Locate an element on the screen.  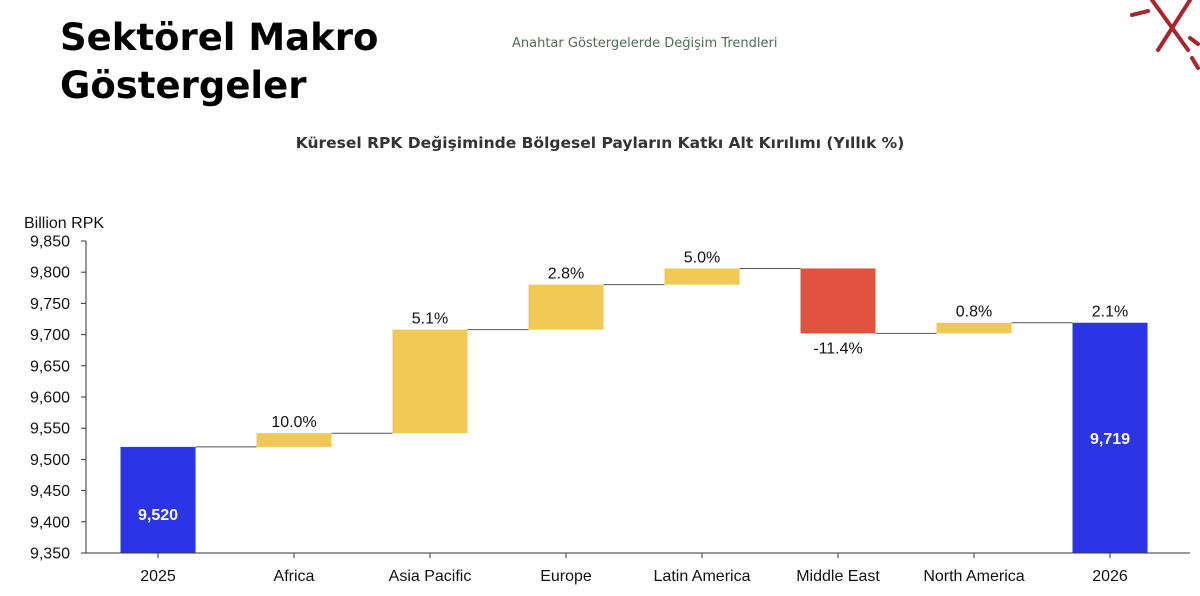
y-tick-label: 9,550 is located at coordinates (50, 429).